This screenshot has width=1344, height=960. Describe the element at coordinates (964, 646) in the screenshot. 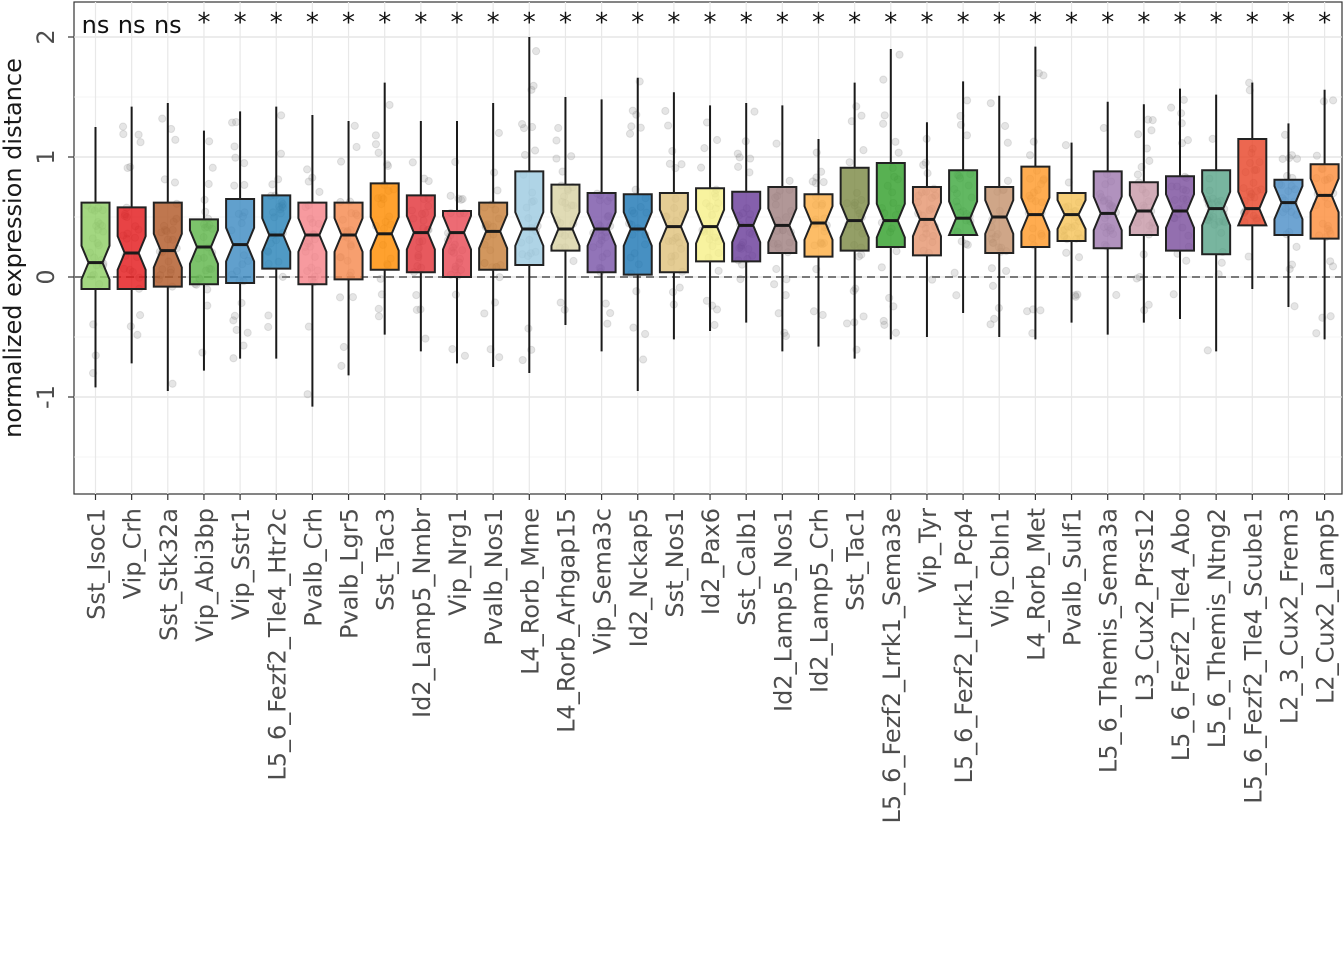

I see `x-tick-label: L5_6_Fezf2_Lrrk1_Pcp4` at that location.